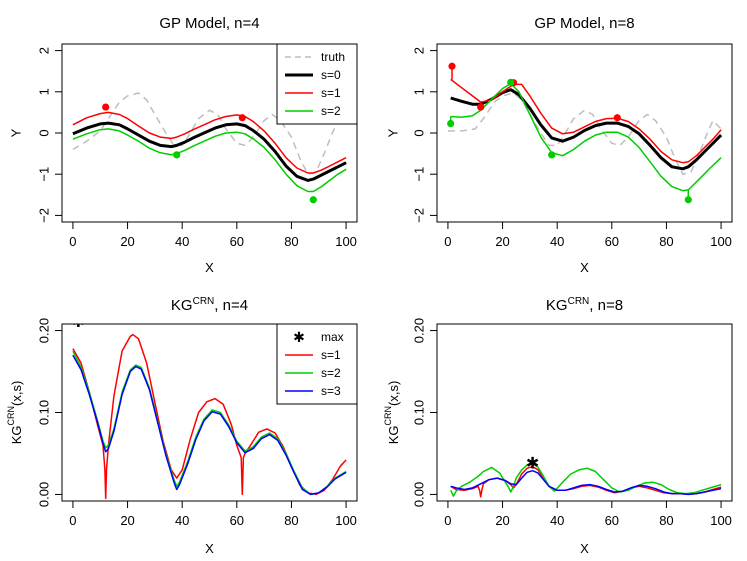  I want to click on chart-title: KGCRN, n=4, so click(209, 305).